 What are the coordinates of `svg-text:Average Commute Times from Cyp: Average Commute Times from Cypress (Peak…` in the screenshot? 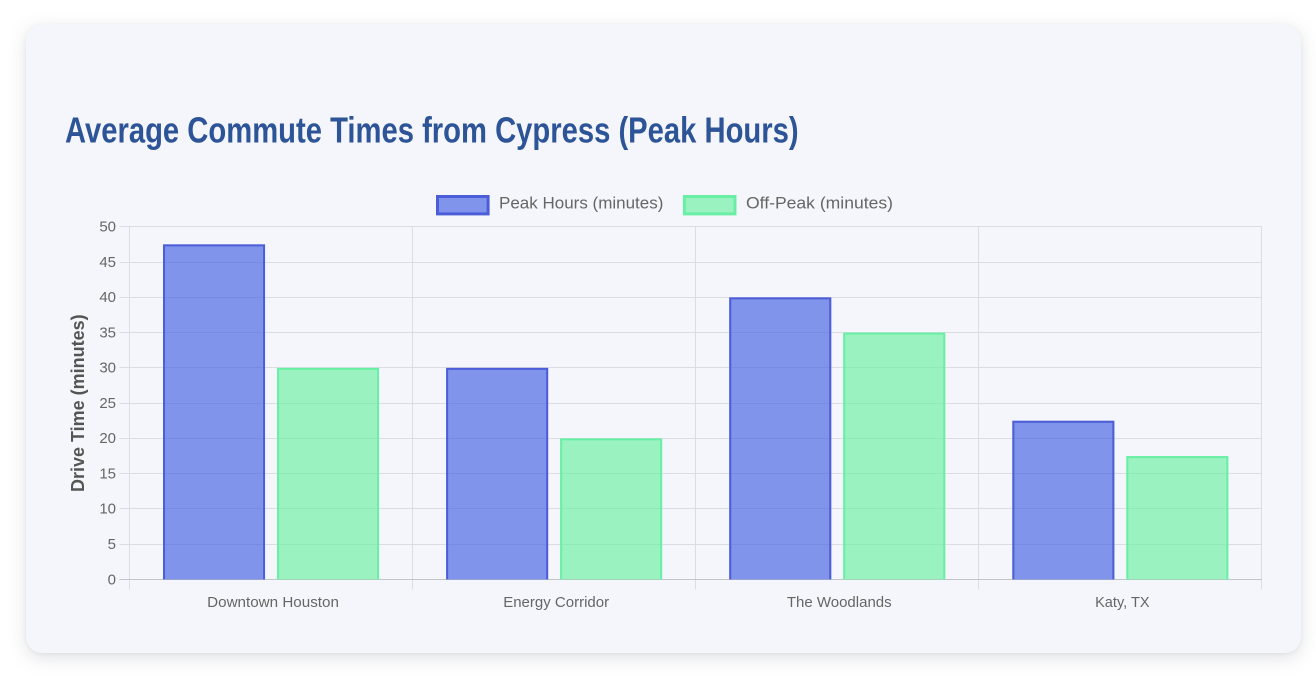 It's located at (432, 130).